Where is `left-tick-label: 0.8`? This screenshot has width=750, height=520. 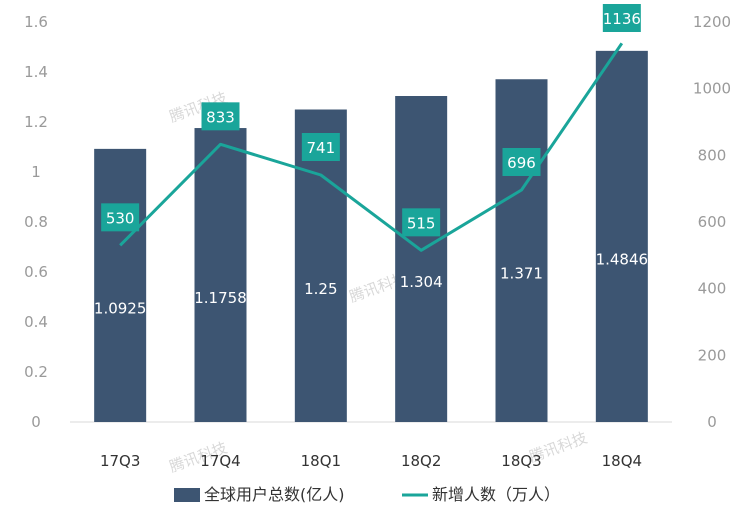
left-tick-label: 0.8 is located at coordinates (36, 222).